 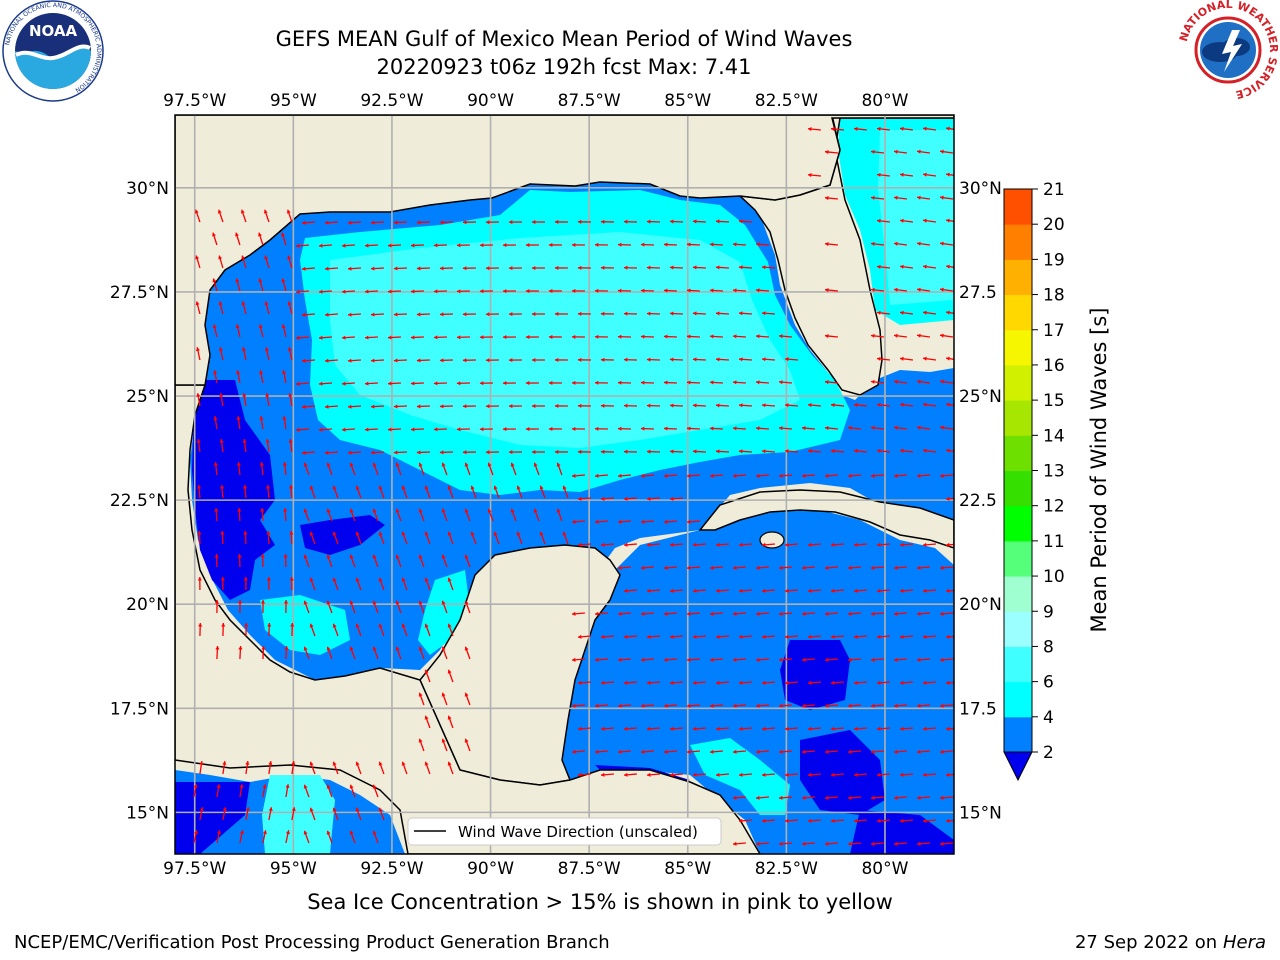 I want to click on colorbar-tick-label: 14, so click(x=1054, y=436).